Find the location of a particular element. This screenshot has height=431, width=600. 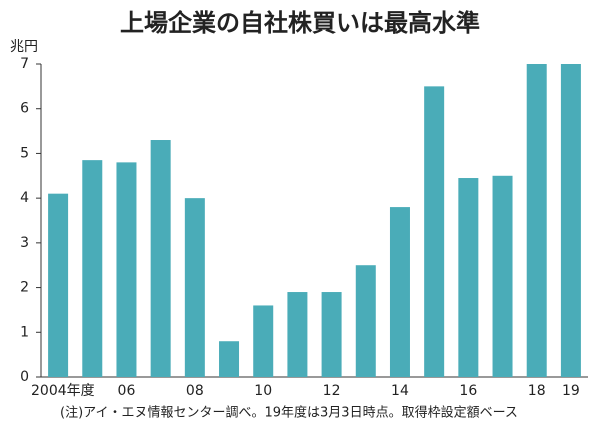

x-tick-label: 19 is located at coordinates (571, 391).